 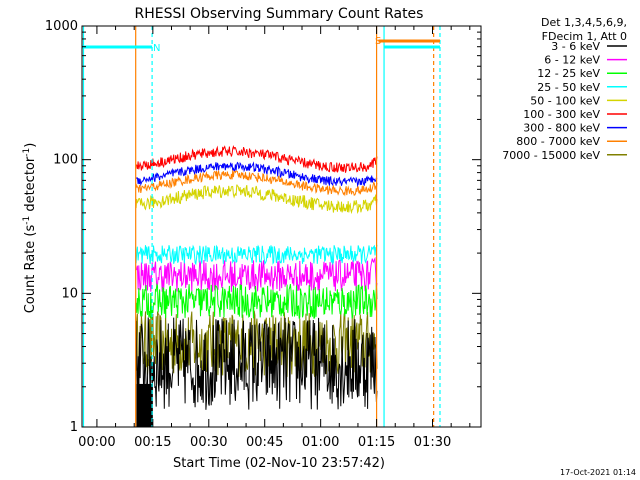 What do you see at coordinates (30, 145) in the screenshot?
I see `y-label-end: )` at bounding box center [30, 145].